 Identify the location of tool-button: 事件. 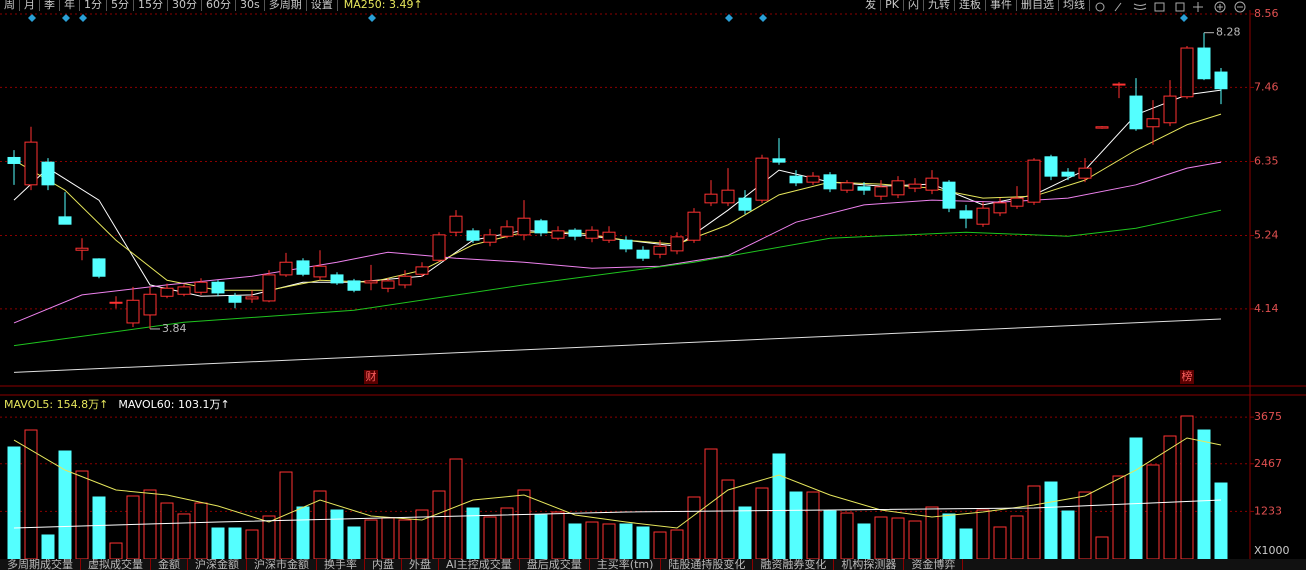
(1001, 5).